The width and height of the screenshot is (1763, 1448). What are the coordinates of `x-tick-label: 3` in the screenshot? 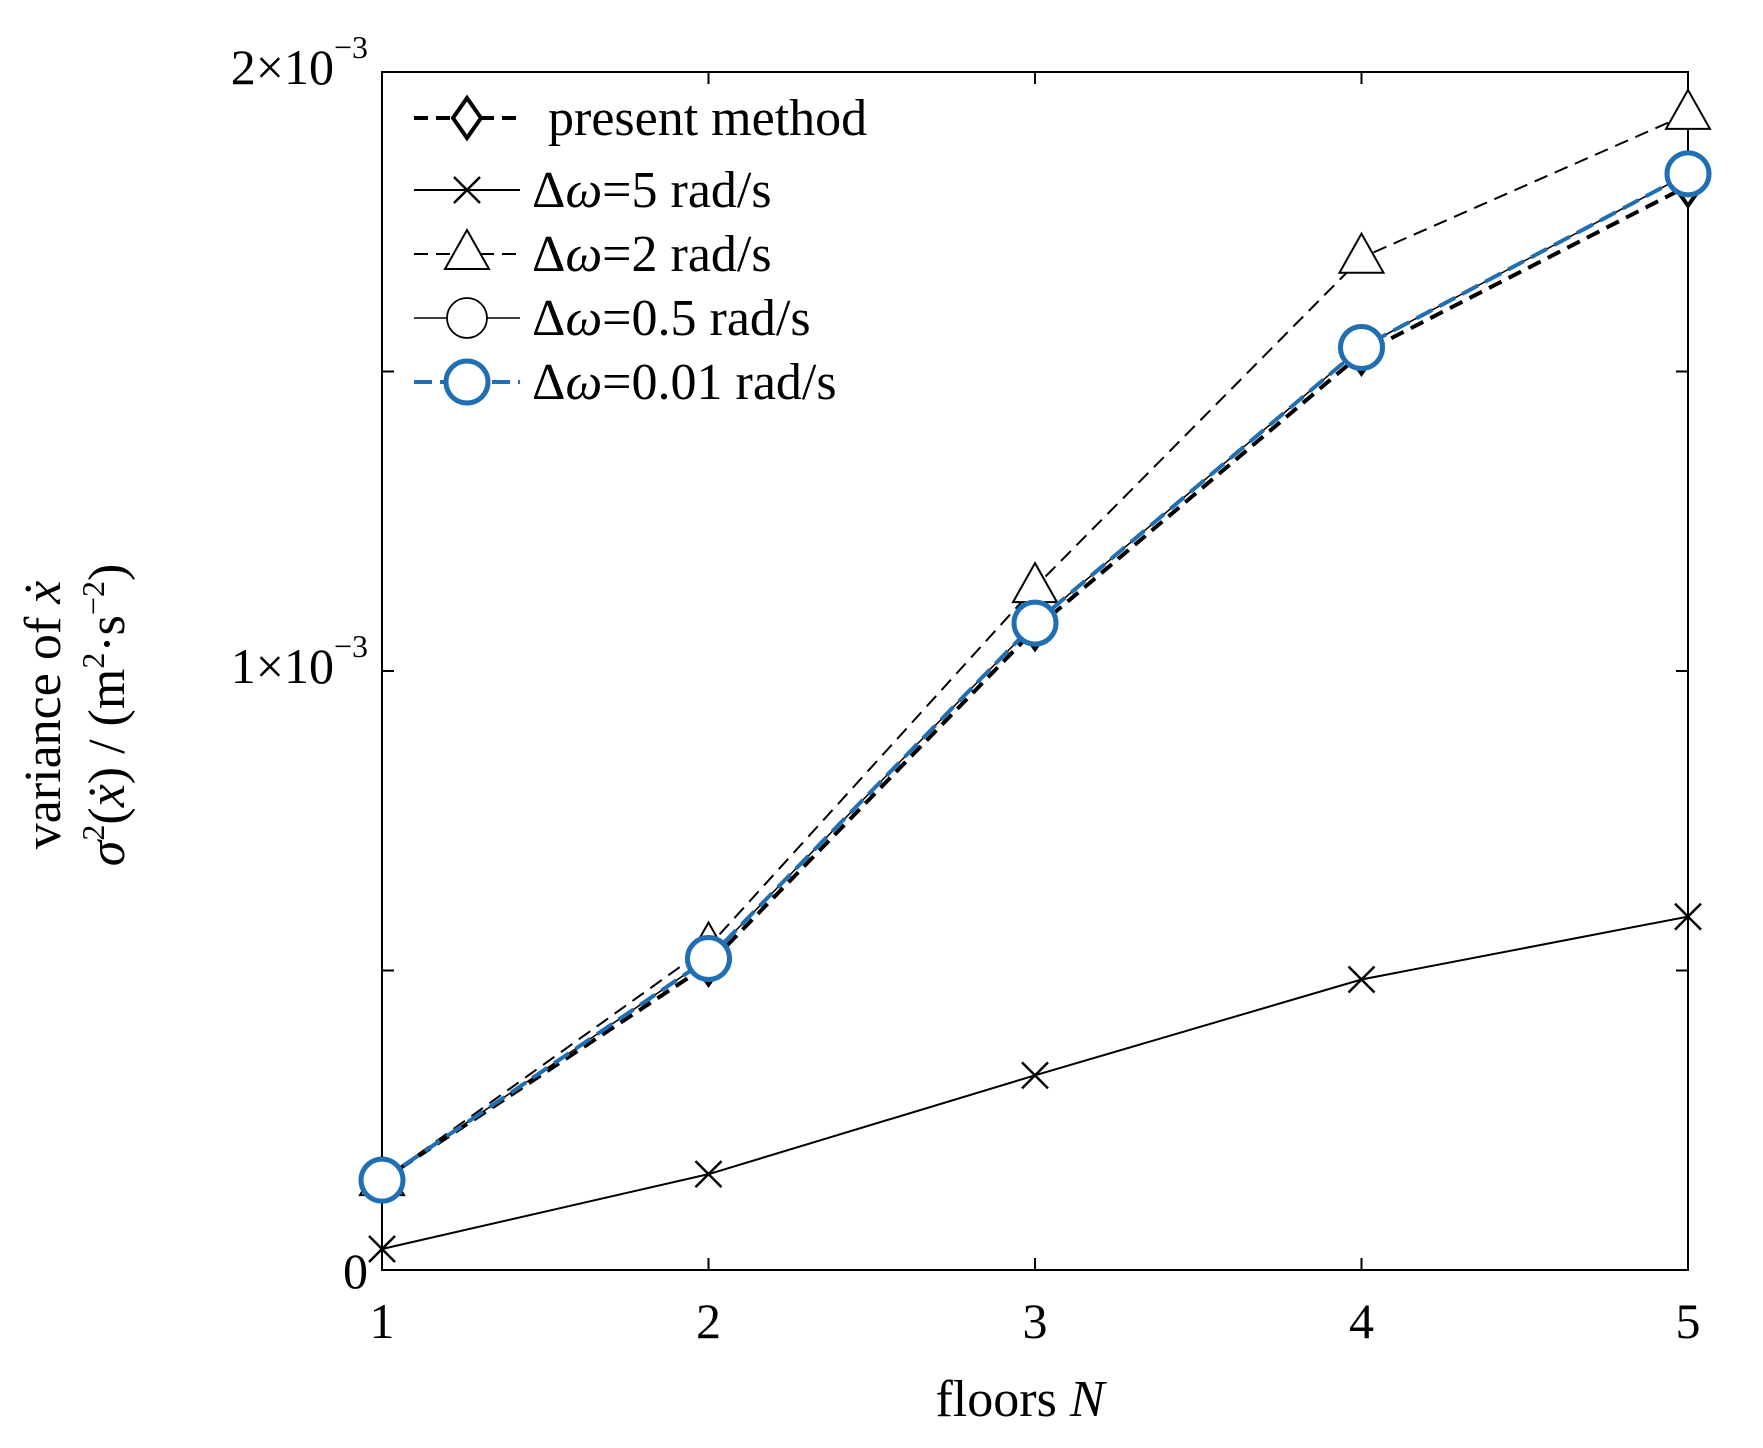 It's located at (1035, 1321).